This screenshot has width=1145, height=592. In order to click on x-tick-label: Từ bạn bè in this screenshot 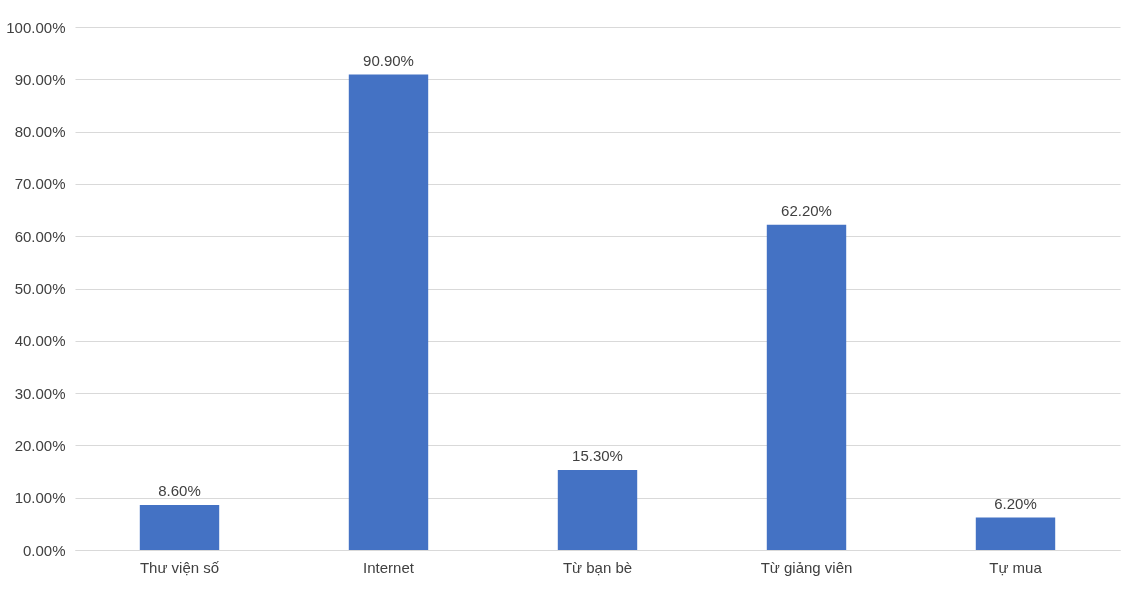, I will do `click(597, 567)`.